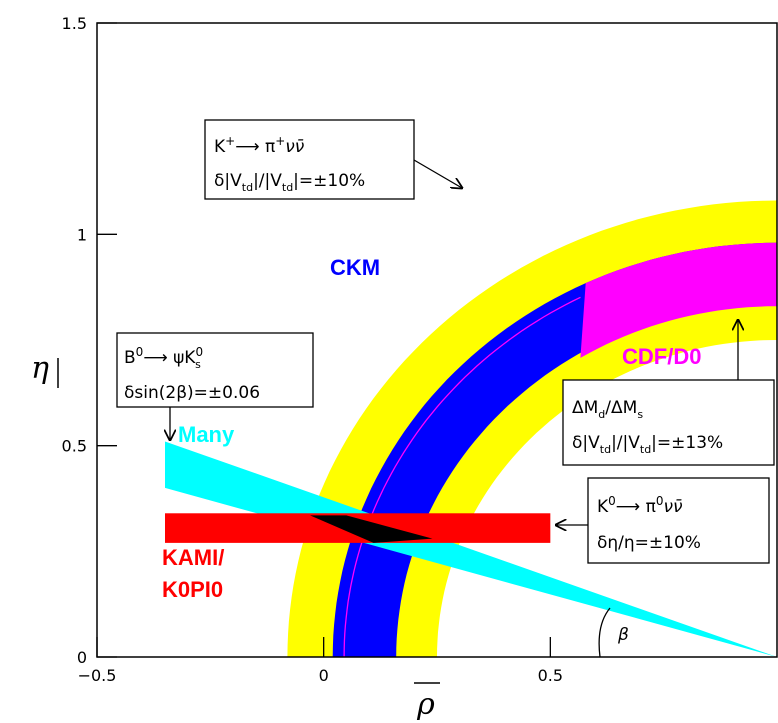 This screenshot has width=778, height=723. Describe the element at coordinates (647, 444) in the screenshot. I see `svg-text: δ|Vtd|/|Vtd|=±13%` at that location.